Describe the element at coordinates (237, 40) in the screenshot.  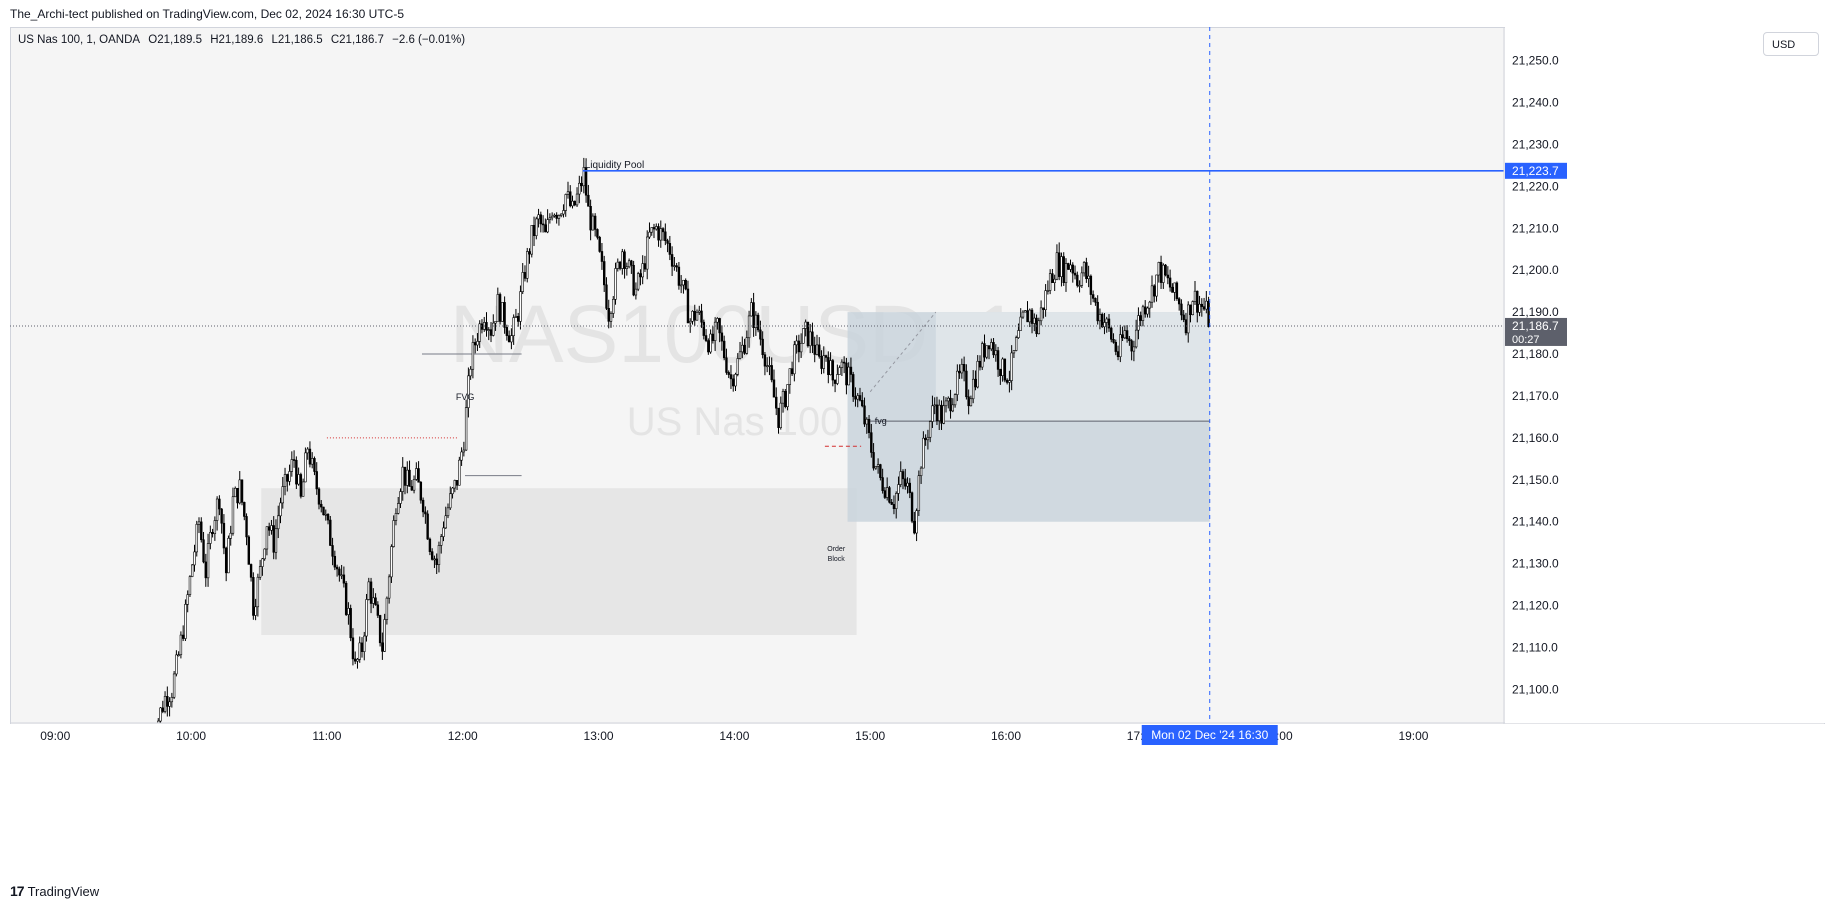
I see `legend-high: H21,189.6` at that location.